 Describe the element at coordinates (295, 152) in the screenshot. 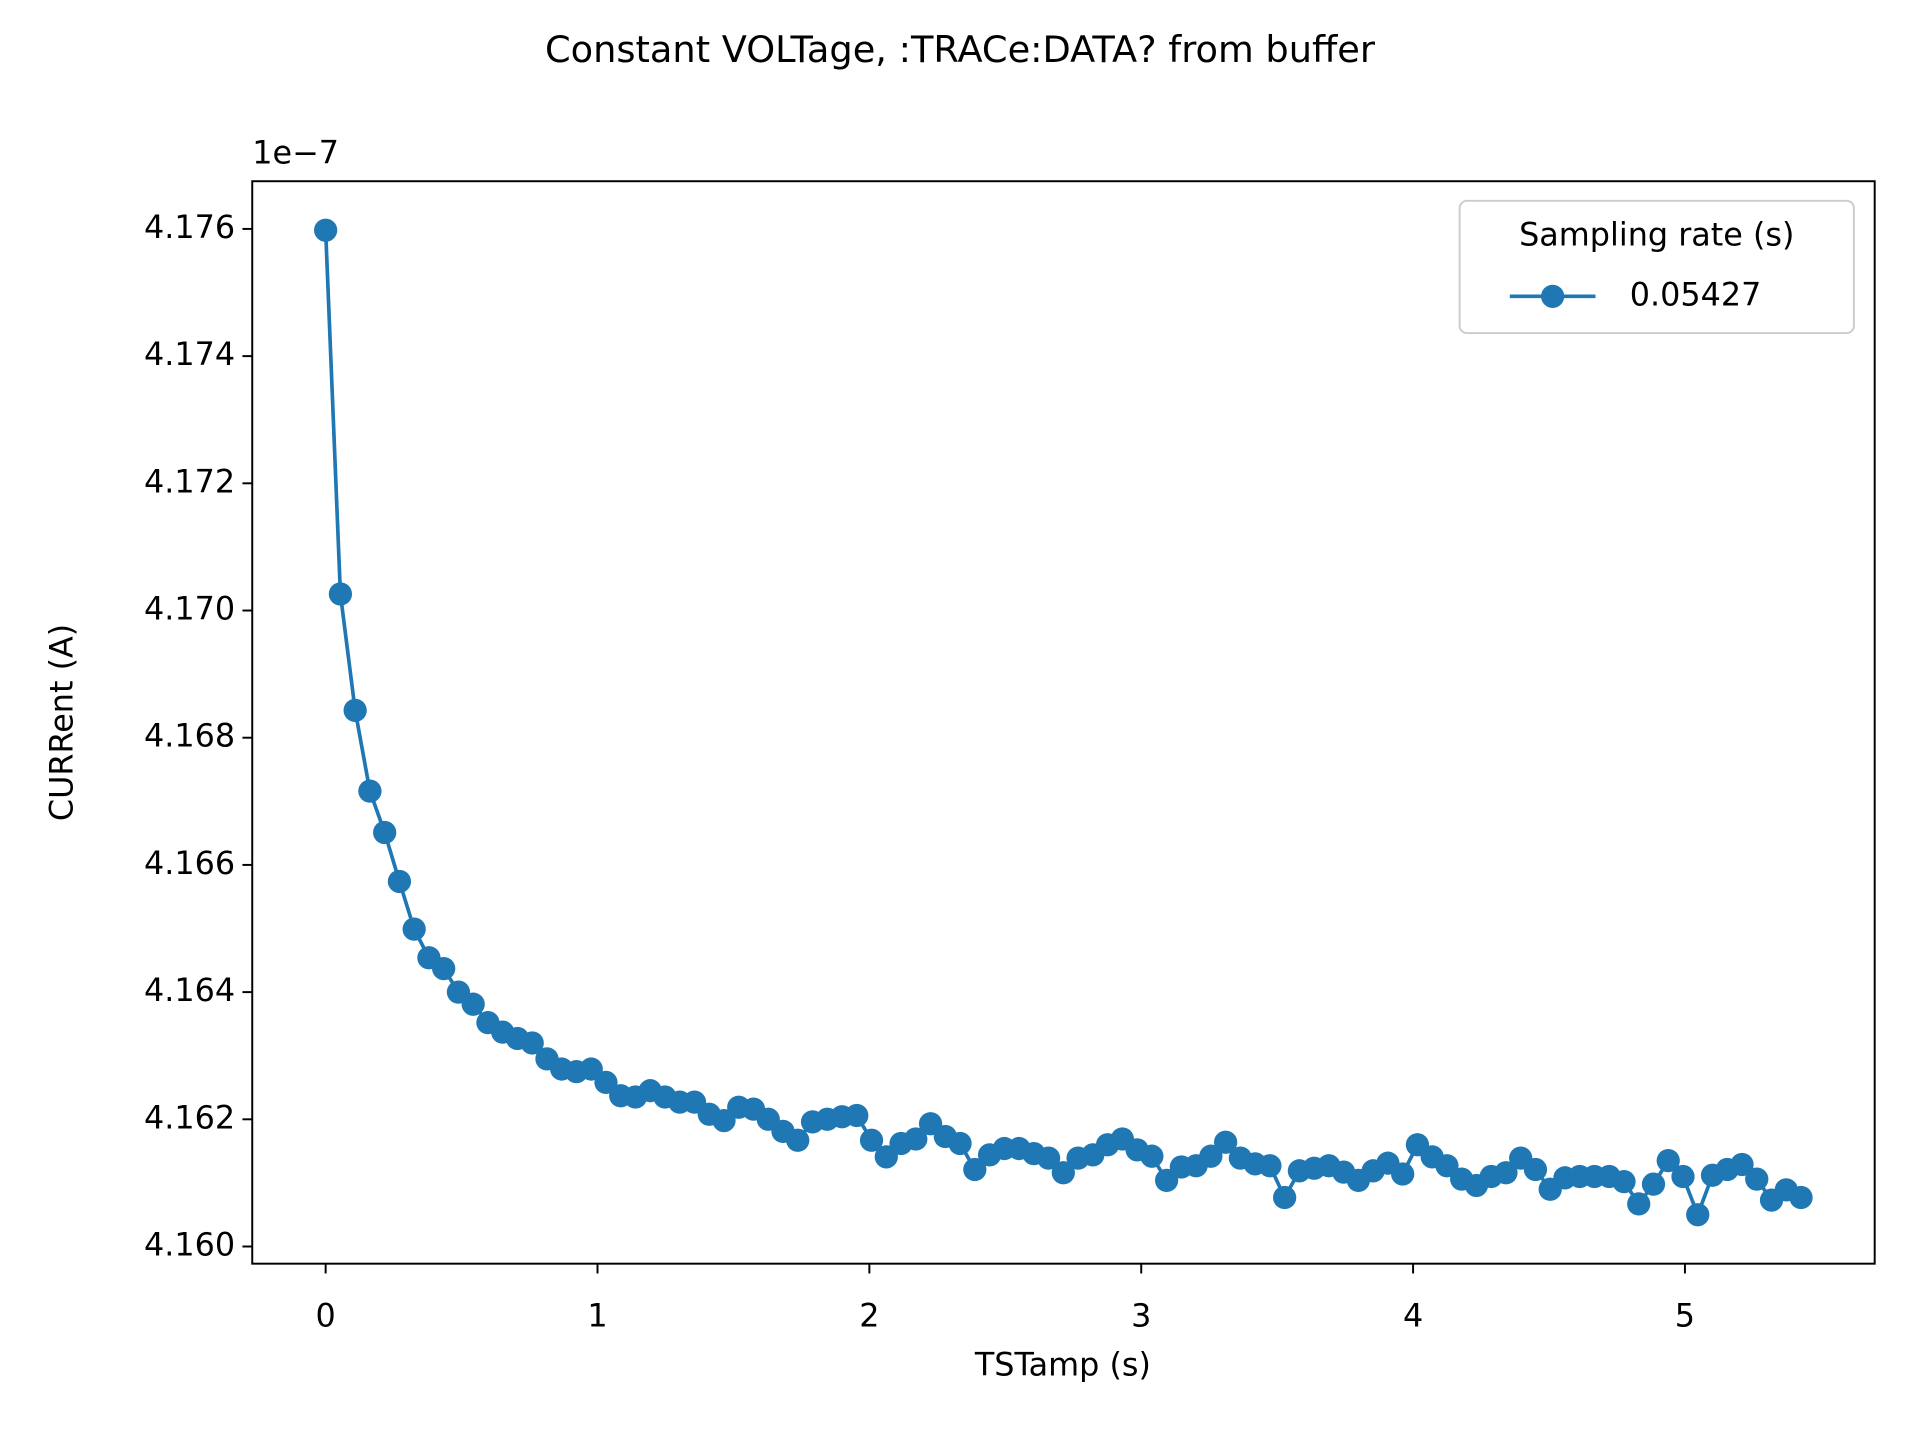

I see `y-offset-label: 1e−7` at that location.